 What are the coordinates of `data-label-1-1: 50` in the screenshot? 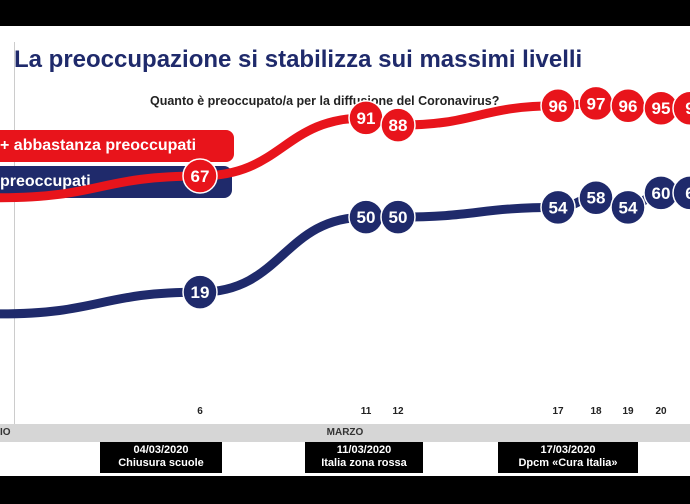 It's located at (366, 217).